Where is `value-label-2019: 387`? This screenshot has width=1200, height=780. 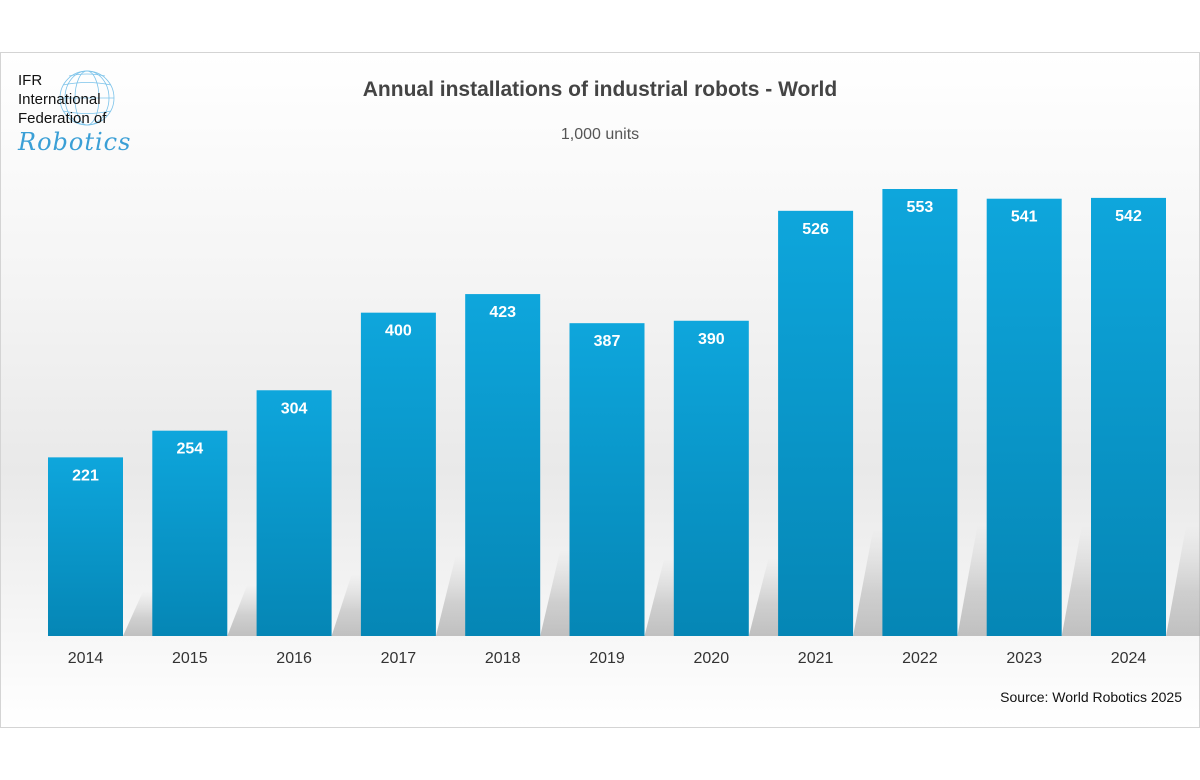
value-label-2019: 387 is located at coordinates (607, 341).